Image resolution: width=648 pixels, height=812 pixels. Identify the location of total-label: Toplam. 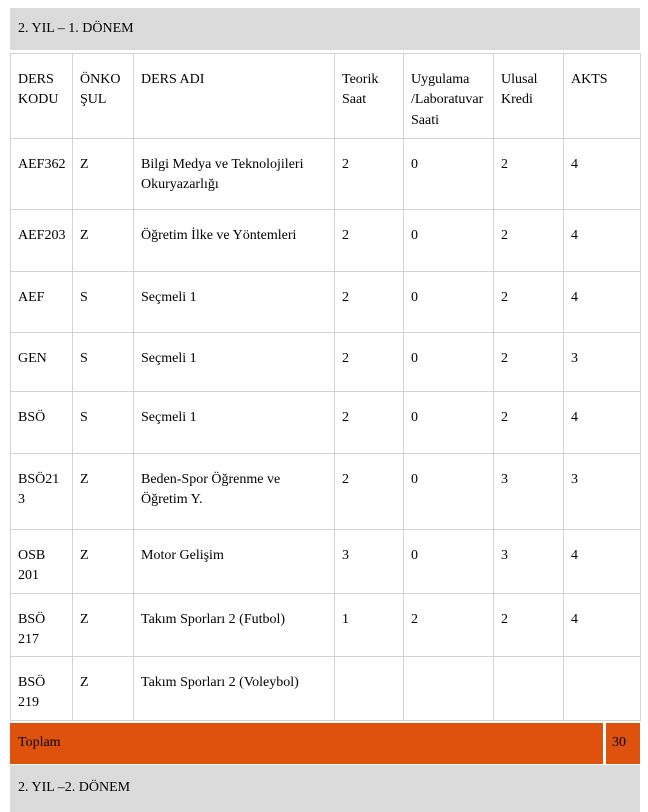
(39, 743).